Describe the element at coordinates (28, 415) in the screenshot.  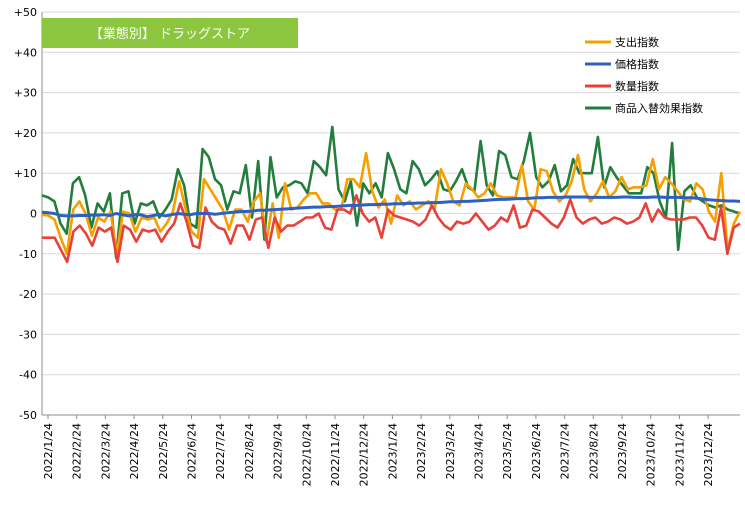
I see `y-tick-label: -50` at that location.